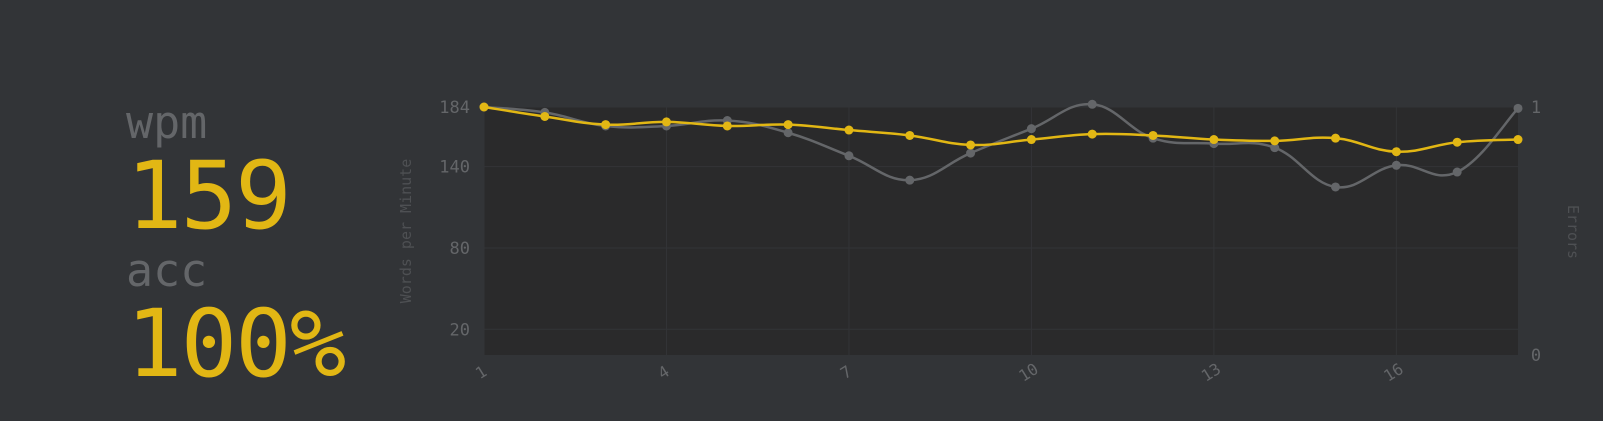 The image size is (1603, 421). I want to click on y2-tick-label: 0, so click(1536, 356).